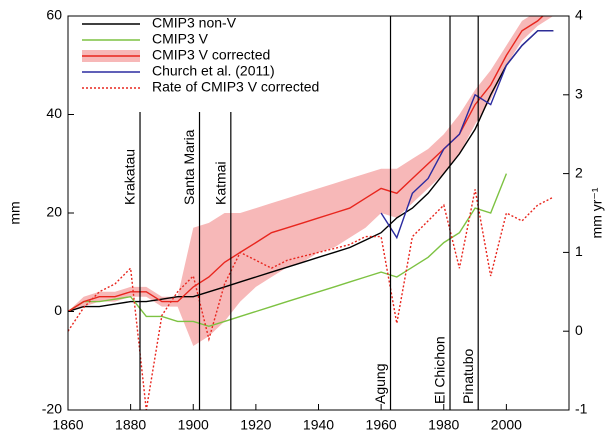  I want to click on y-tick-label: 60, so click(54, 15).